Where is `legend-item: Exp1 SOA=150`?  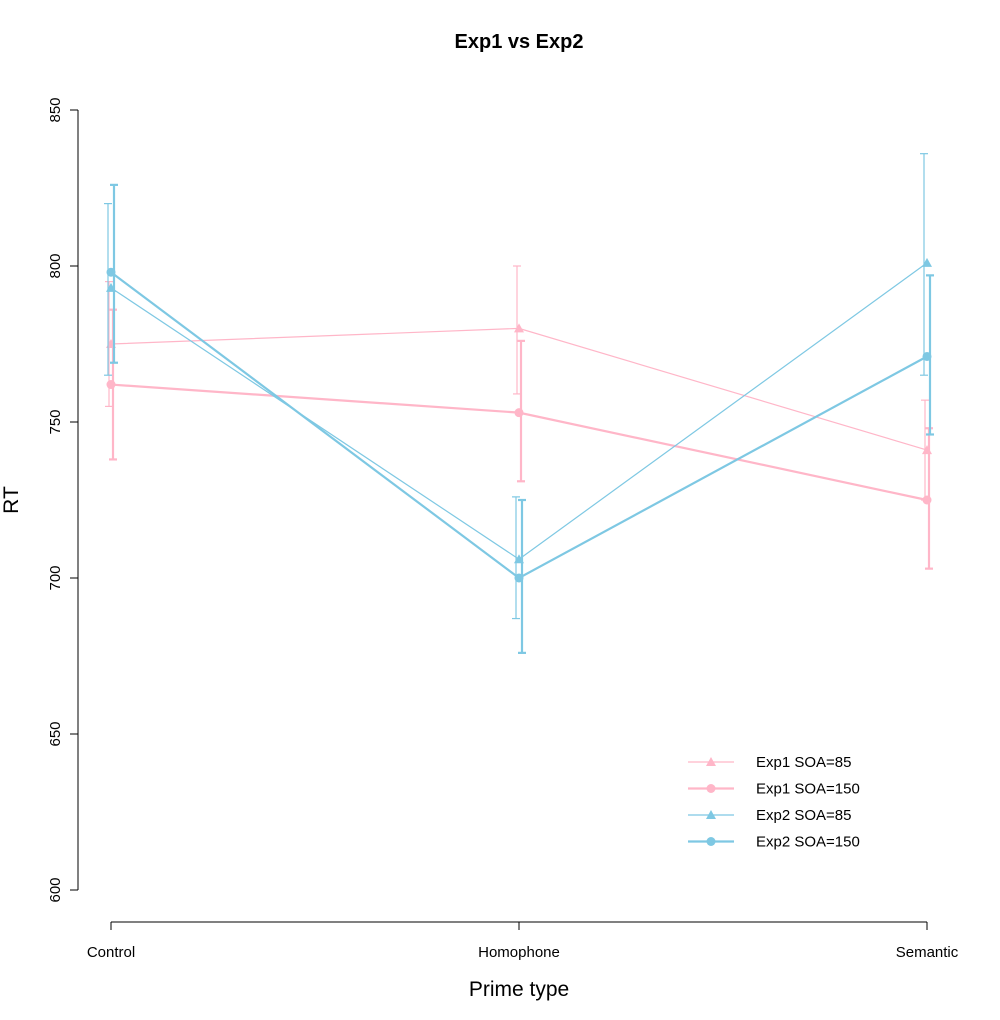
legend-item: Exp1 SOA=150 is located at coordinates (774, 789).